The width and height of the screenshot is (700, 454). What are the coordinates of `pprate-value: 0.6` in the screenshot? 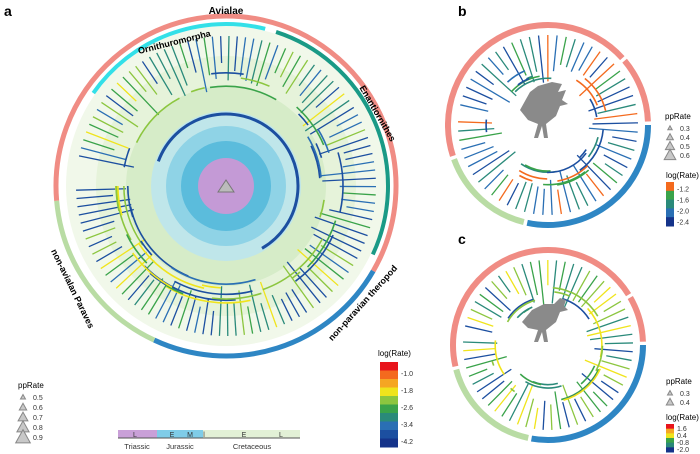 It's located at (38, 408).